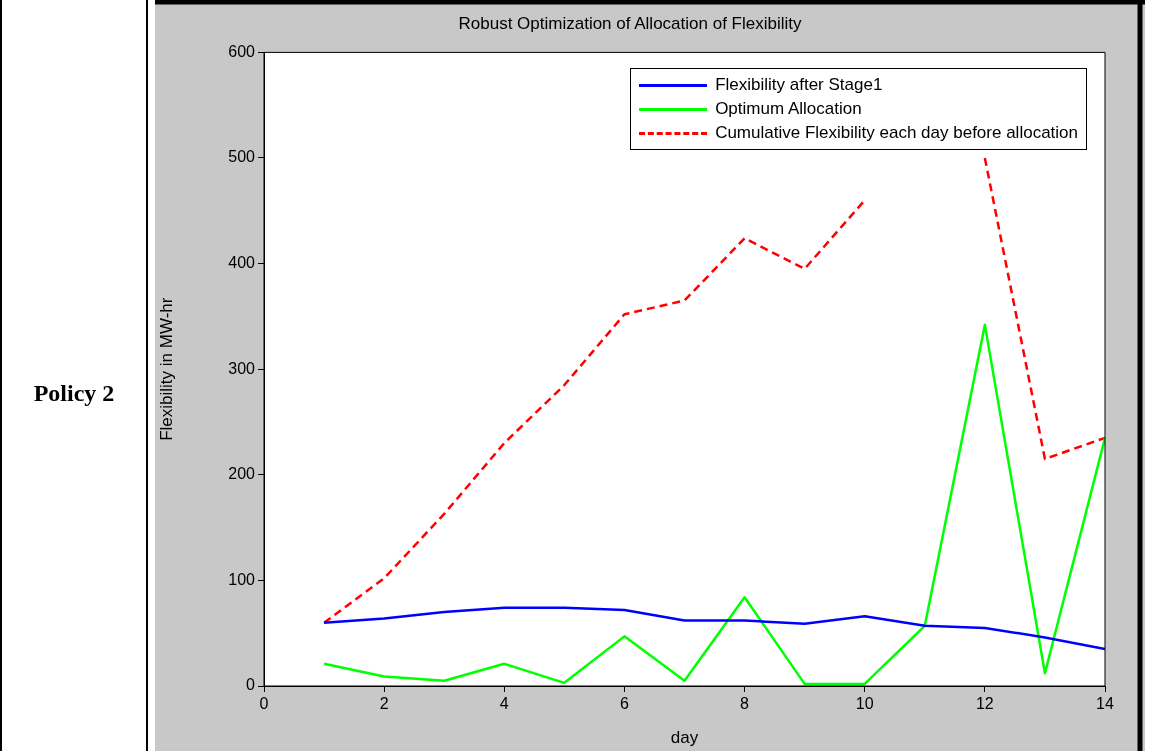 The image size is (1155, 751). I want to click on y-tick-label: 400, so click(242, 263).